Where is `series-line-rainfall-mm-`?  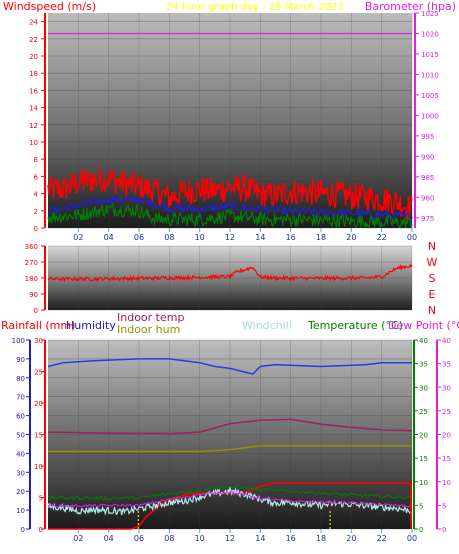
series-line-rainfall-mm- is located at coordinates (230, 506).